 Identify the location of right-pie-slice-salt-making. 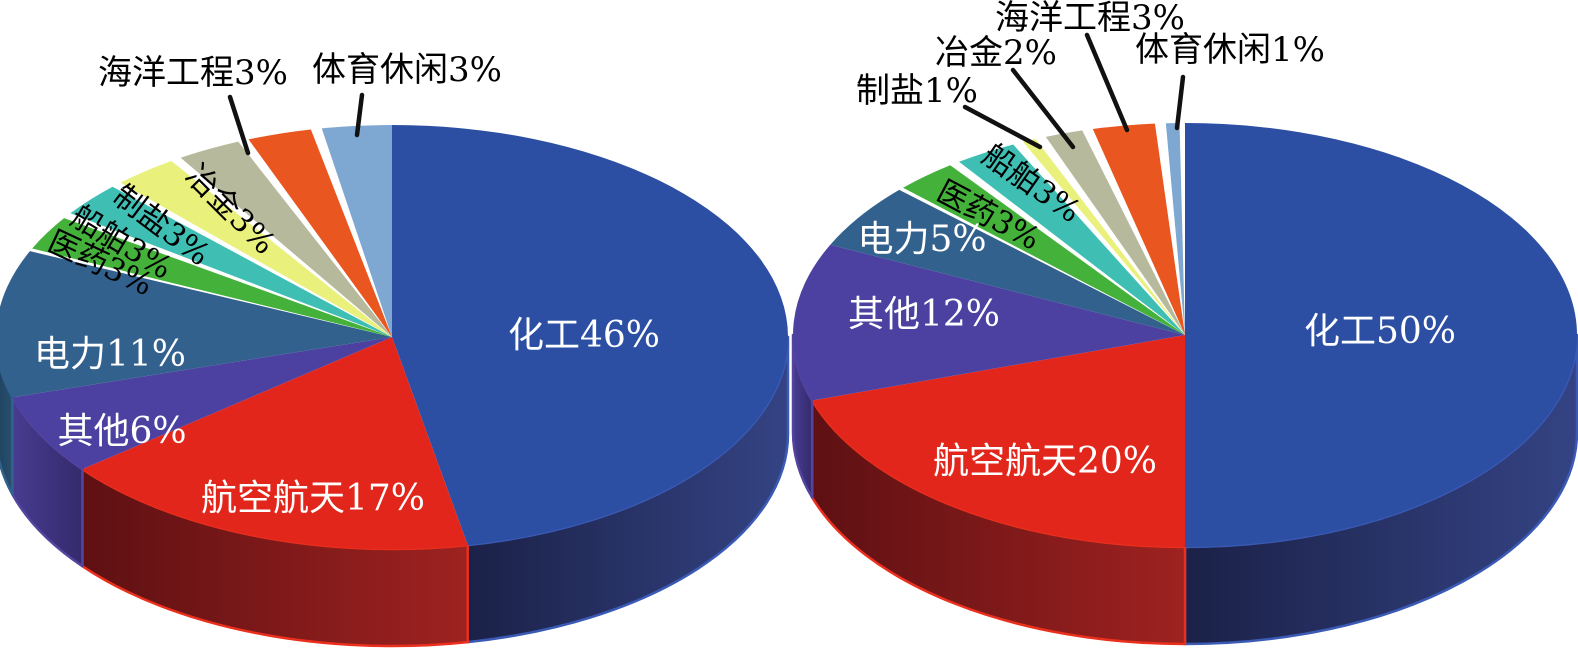
(1104, 236).